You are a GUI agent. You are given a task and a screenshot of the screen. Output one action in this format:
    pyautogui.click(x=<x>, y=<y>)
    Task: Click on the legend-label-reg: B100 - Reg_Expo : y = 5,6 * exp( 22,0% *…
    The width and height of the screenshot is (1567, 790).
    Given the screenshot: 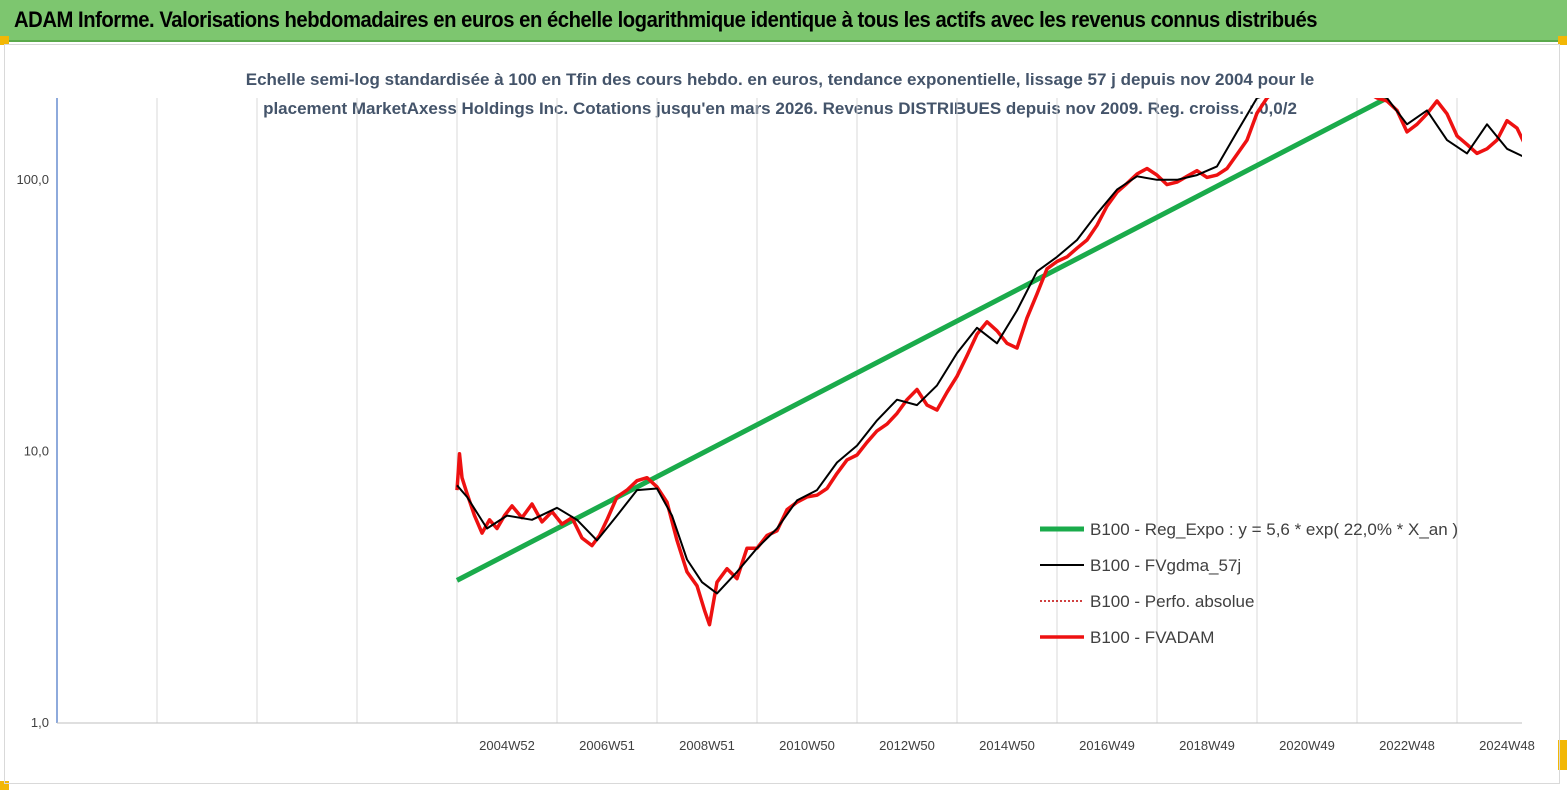 What is the action you would take?
    pyautogui.click(x=1274, y=529)
    